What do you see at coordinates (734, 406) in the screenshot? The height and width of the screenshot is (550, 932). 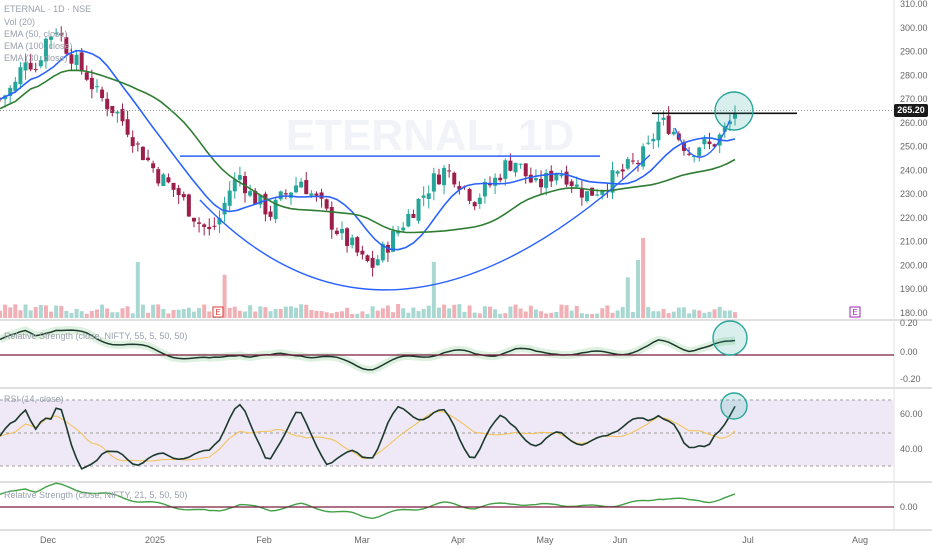 I see `rsi-highlight-circle` at bounding box center [734, 406].